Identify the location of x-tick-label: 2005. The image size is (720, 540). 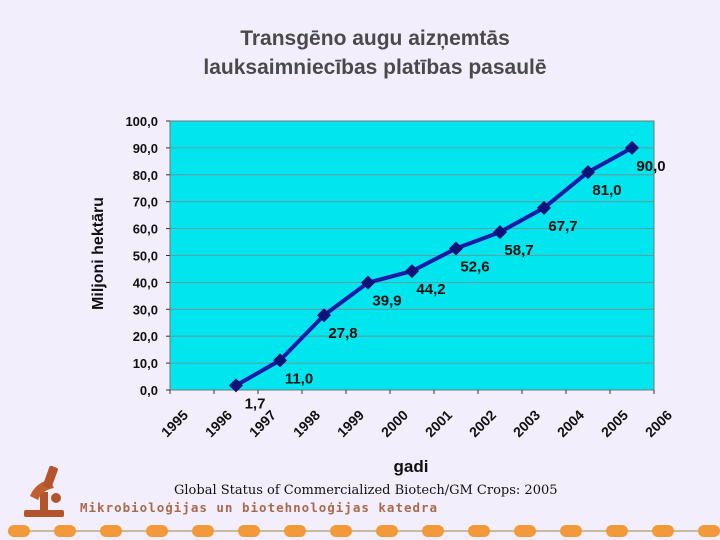
(614, 423).